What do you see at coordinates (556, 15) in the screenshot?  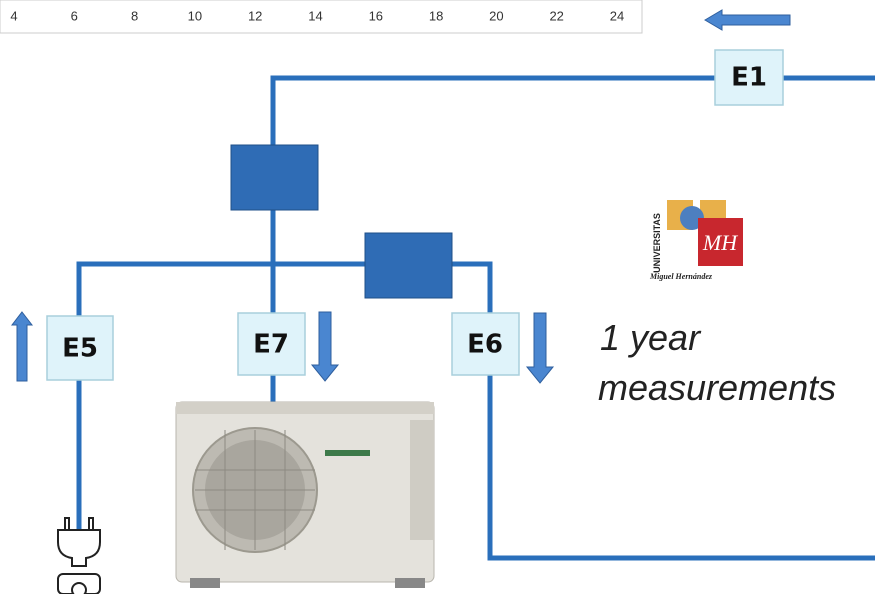 I see `axis-tick-label: 22` at bounding box center [556, 15].